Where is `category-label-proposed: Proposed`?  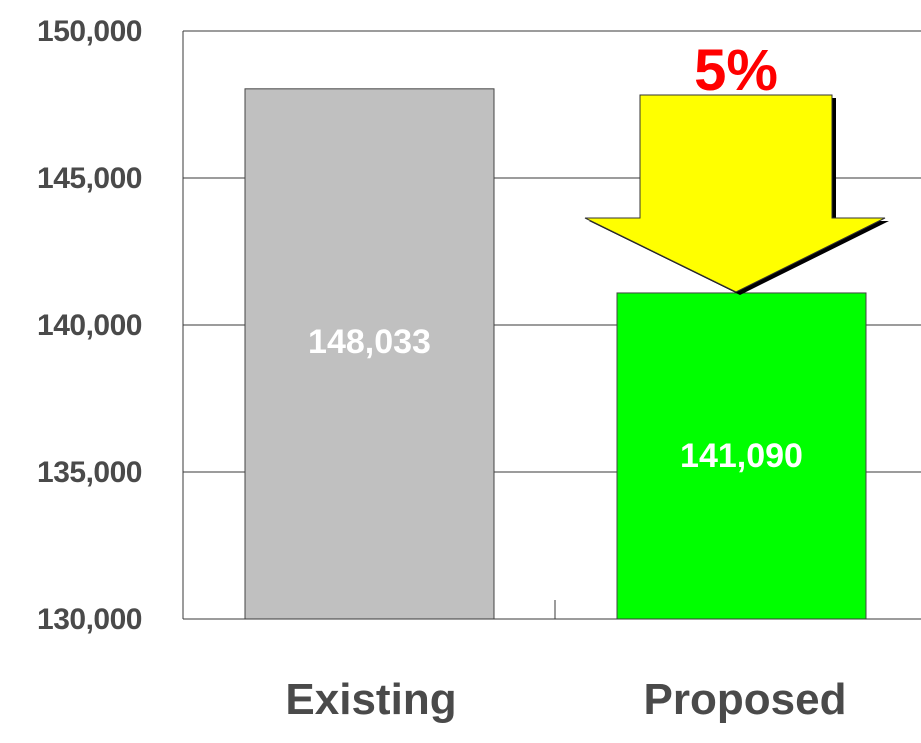
category-label-proposed: Proposed is located at coordinates (745, 699).